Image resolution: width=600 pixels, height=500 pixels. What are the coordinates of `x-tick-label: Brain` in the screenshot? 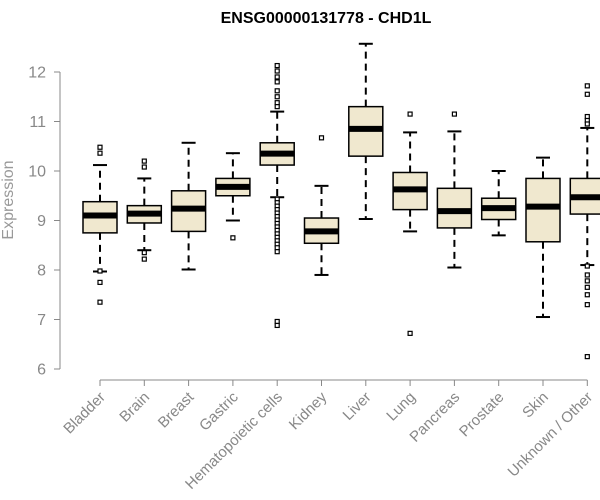 It's located at (134, 407).